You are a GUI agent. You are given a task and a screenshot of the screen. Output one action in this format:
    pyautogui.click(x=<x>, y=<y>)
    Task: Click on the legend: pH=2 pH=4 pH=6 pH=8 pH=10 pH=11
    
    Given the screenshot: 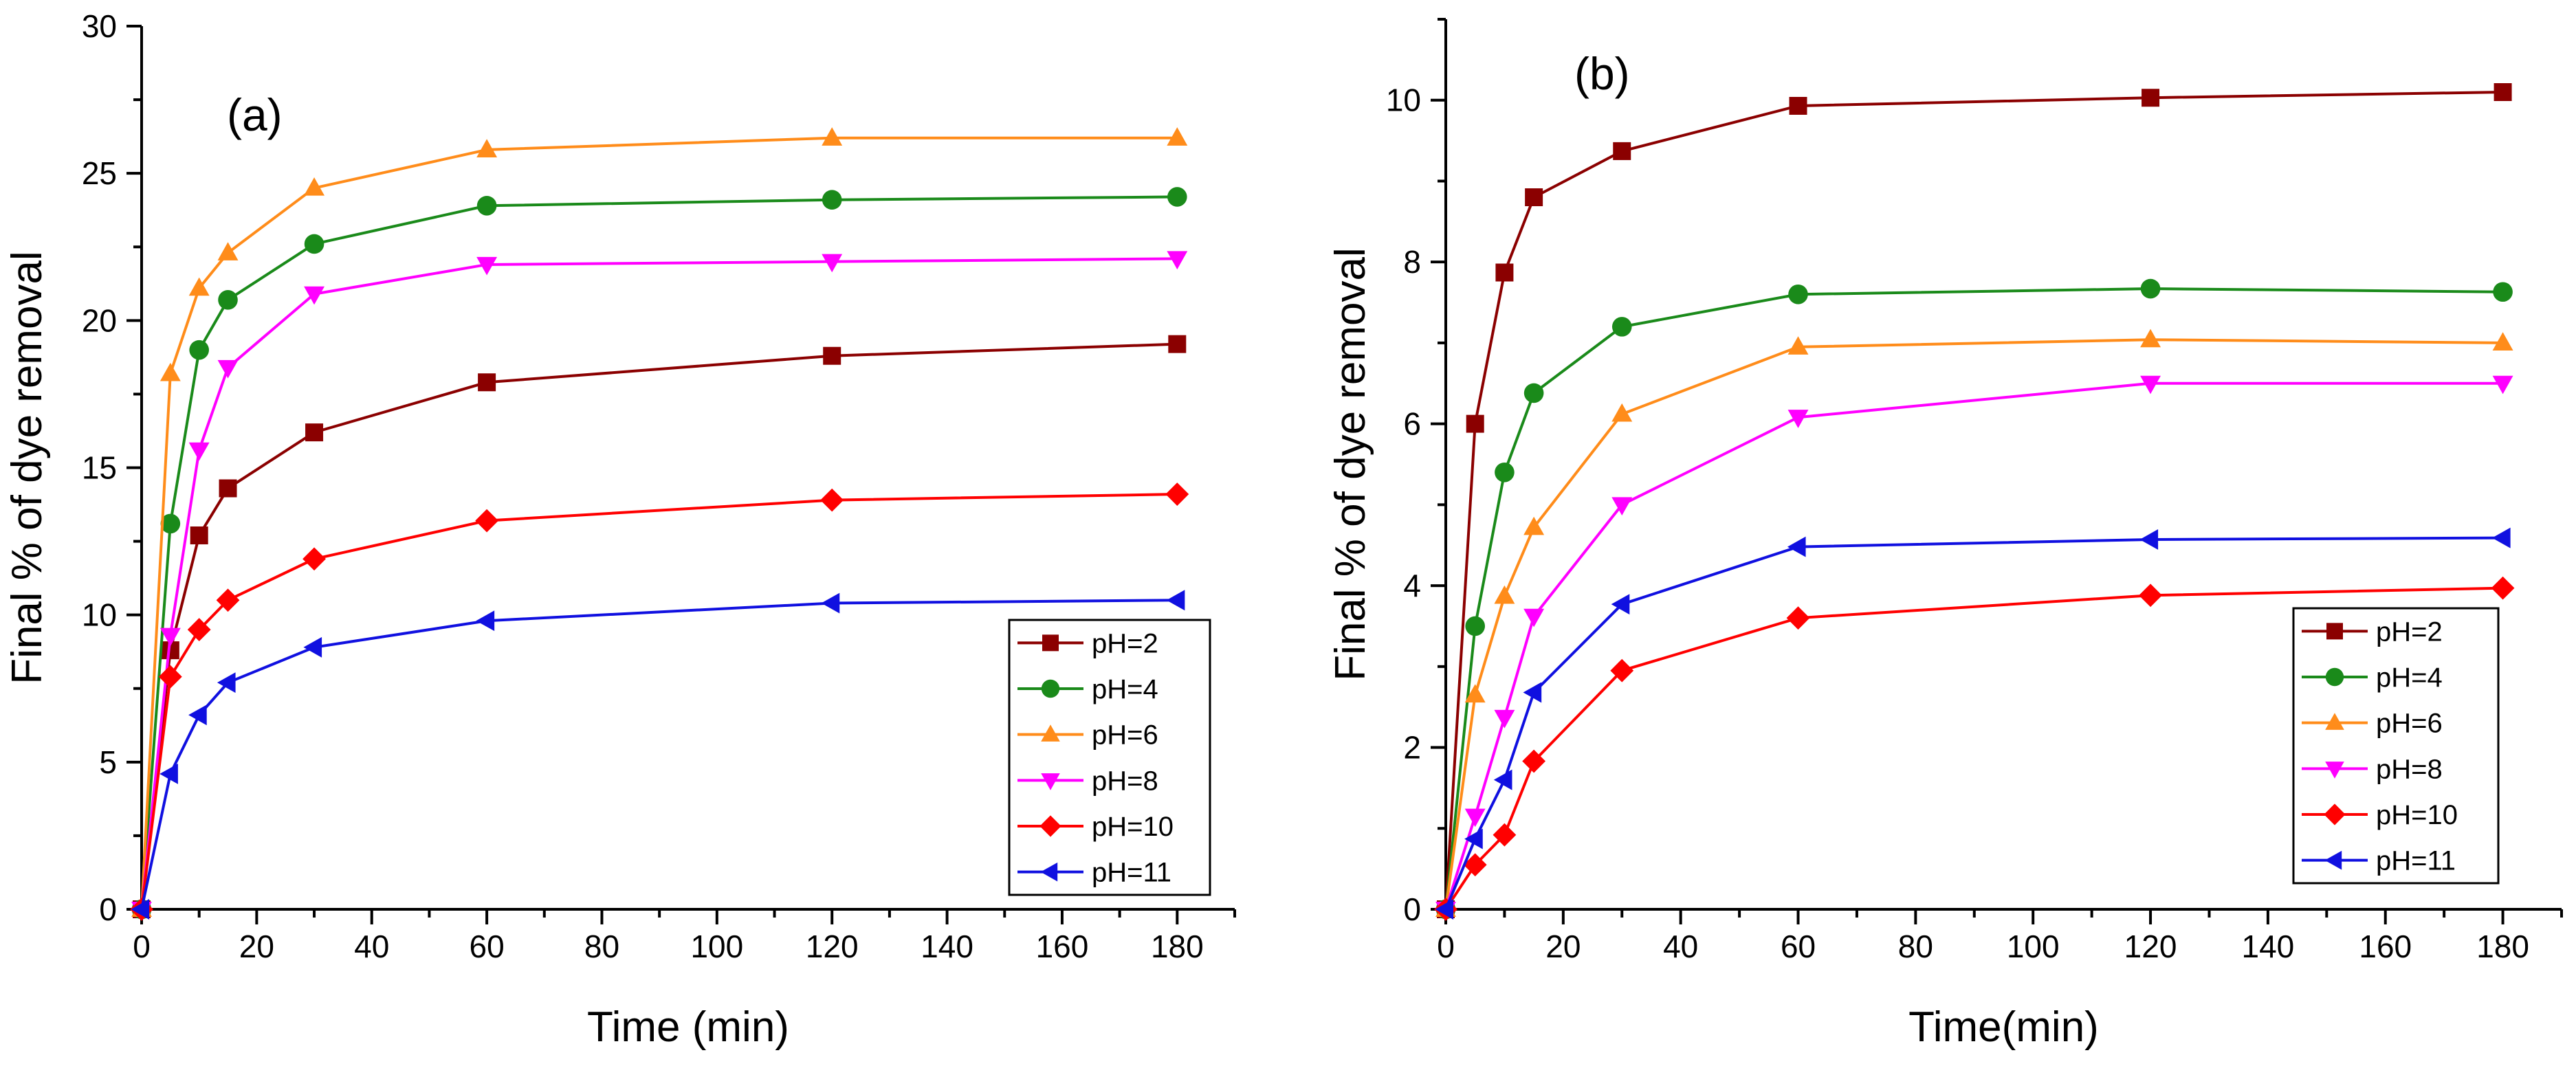 What is the action you would take?
    pyautogui.click(x=2396, y=746)
    